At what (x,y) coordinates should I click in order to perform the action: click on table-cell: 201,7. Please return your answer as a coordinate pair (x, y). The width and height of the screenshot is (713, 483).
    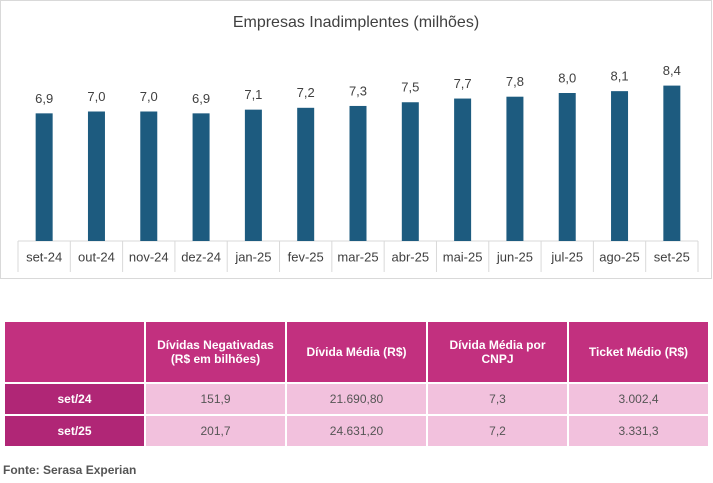
    Looking at the image, I should click on (215, 431).